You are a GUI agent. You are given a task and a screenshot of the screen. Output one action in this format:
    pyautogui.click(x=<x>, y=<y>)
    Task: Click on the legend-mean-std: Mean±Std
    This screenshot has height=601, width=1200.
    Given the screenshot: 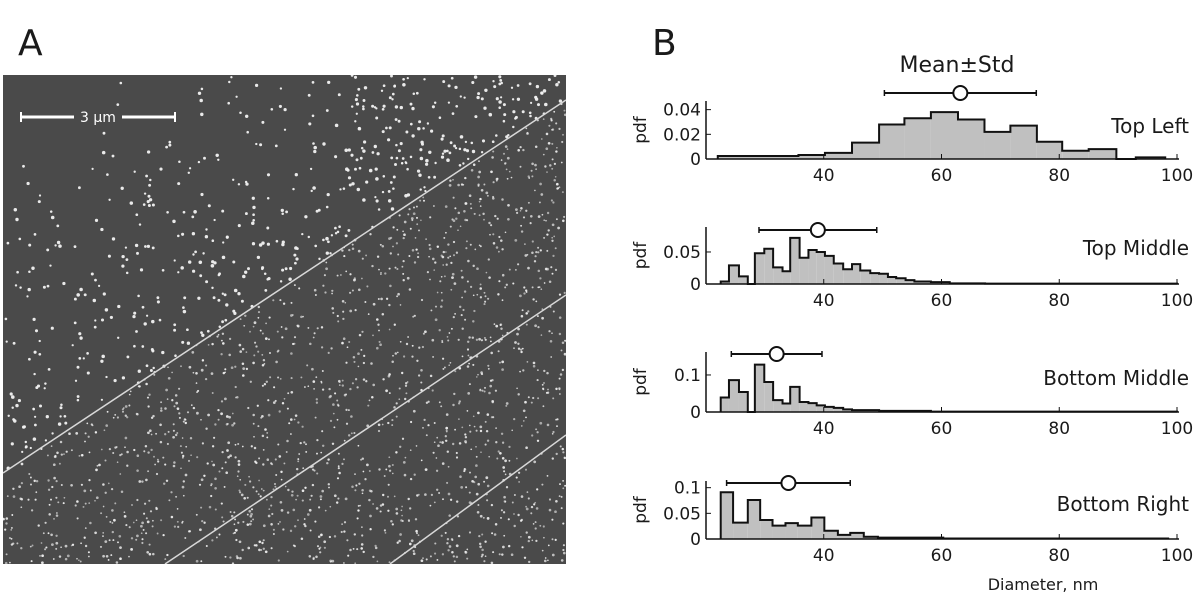 What is the action you would take?
    pyautogui.click(x=957, y=65)
    